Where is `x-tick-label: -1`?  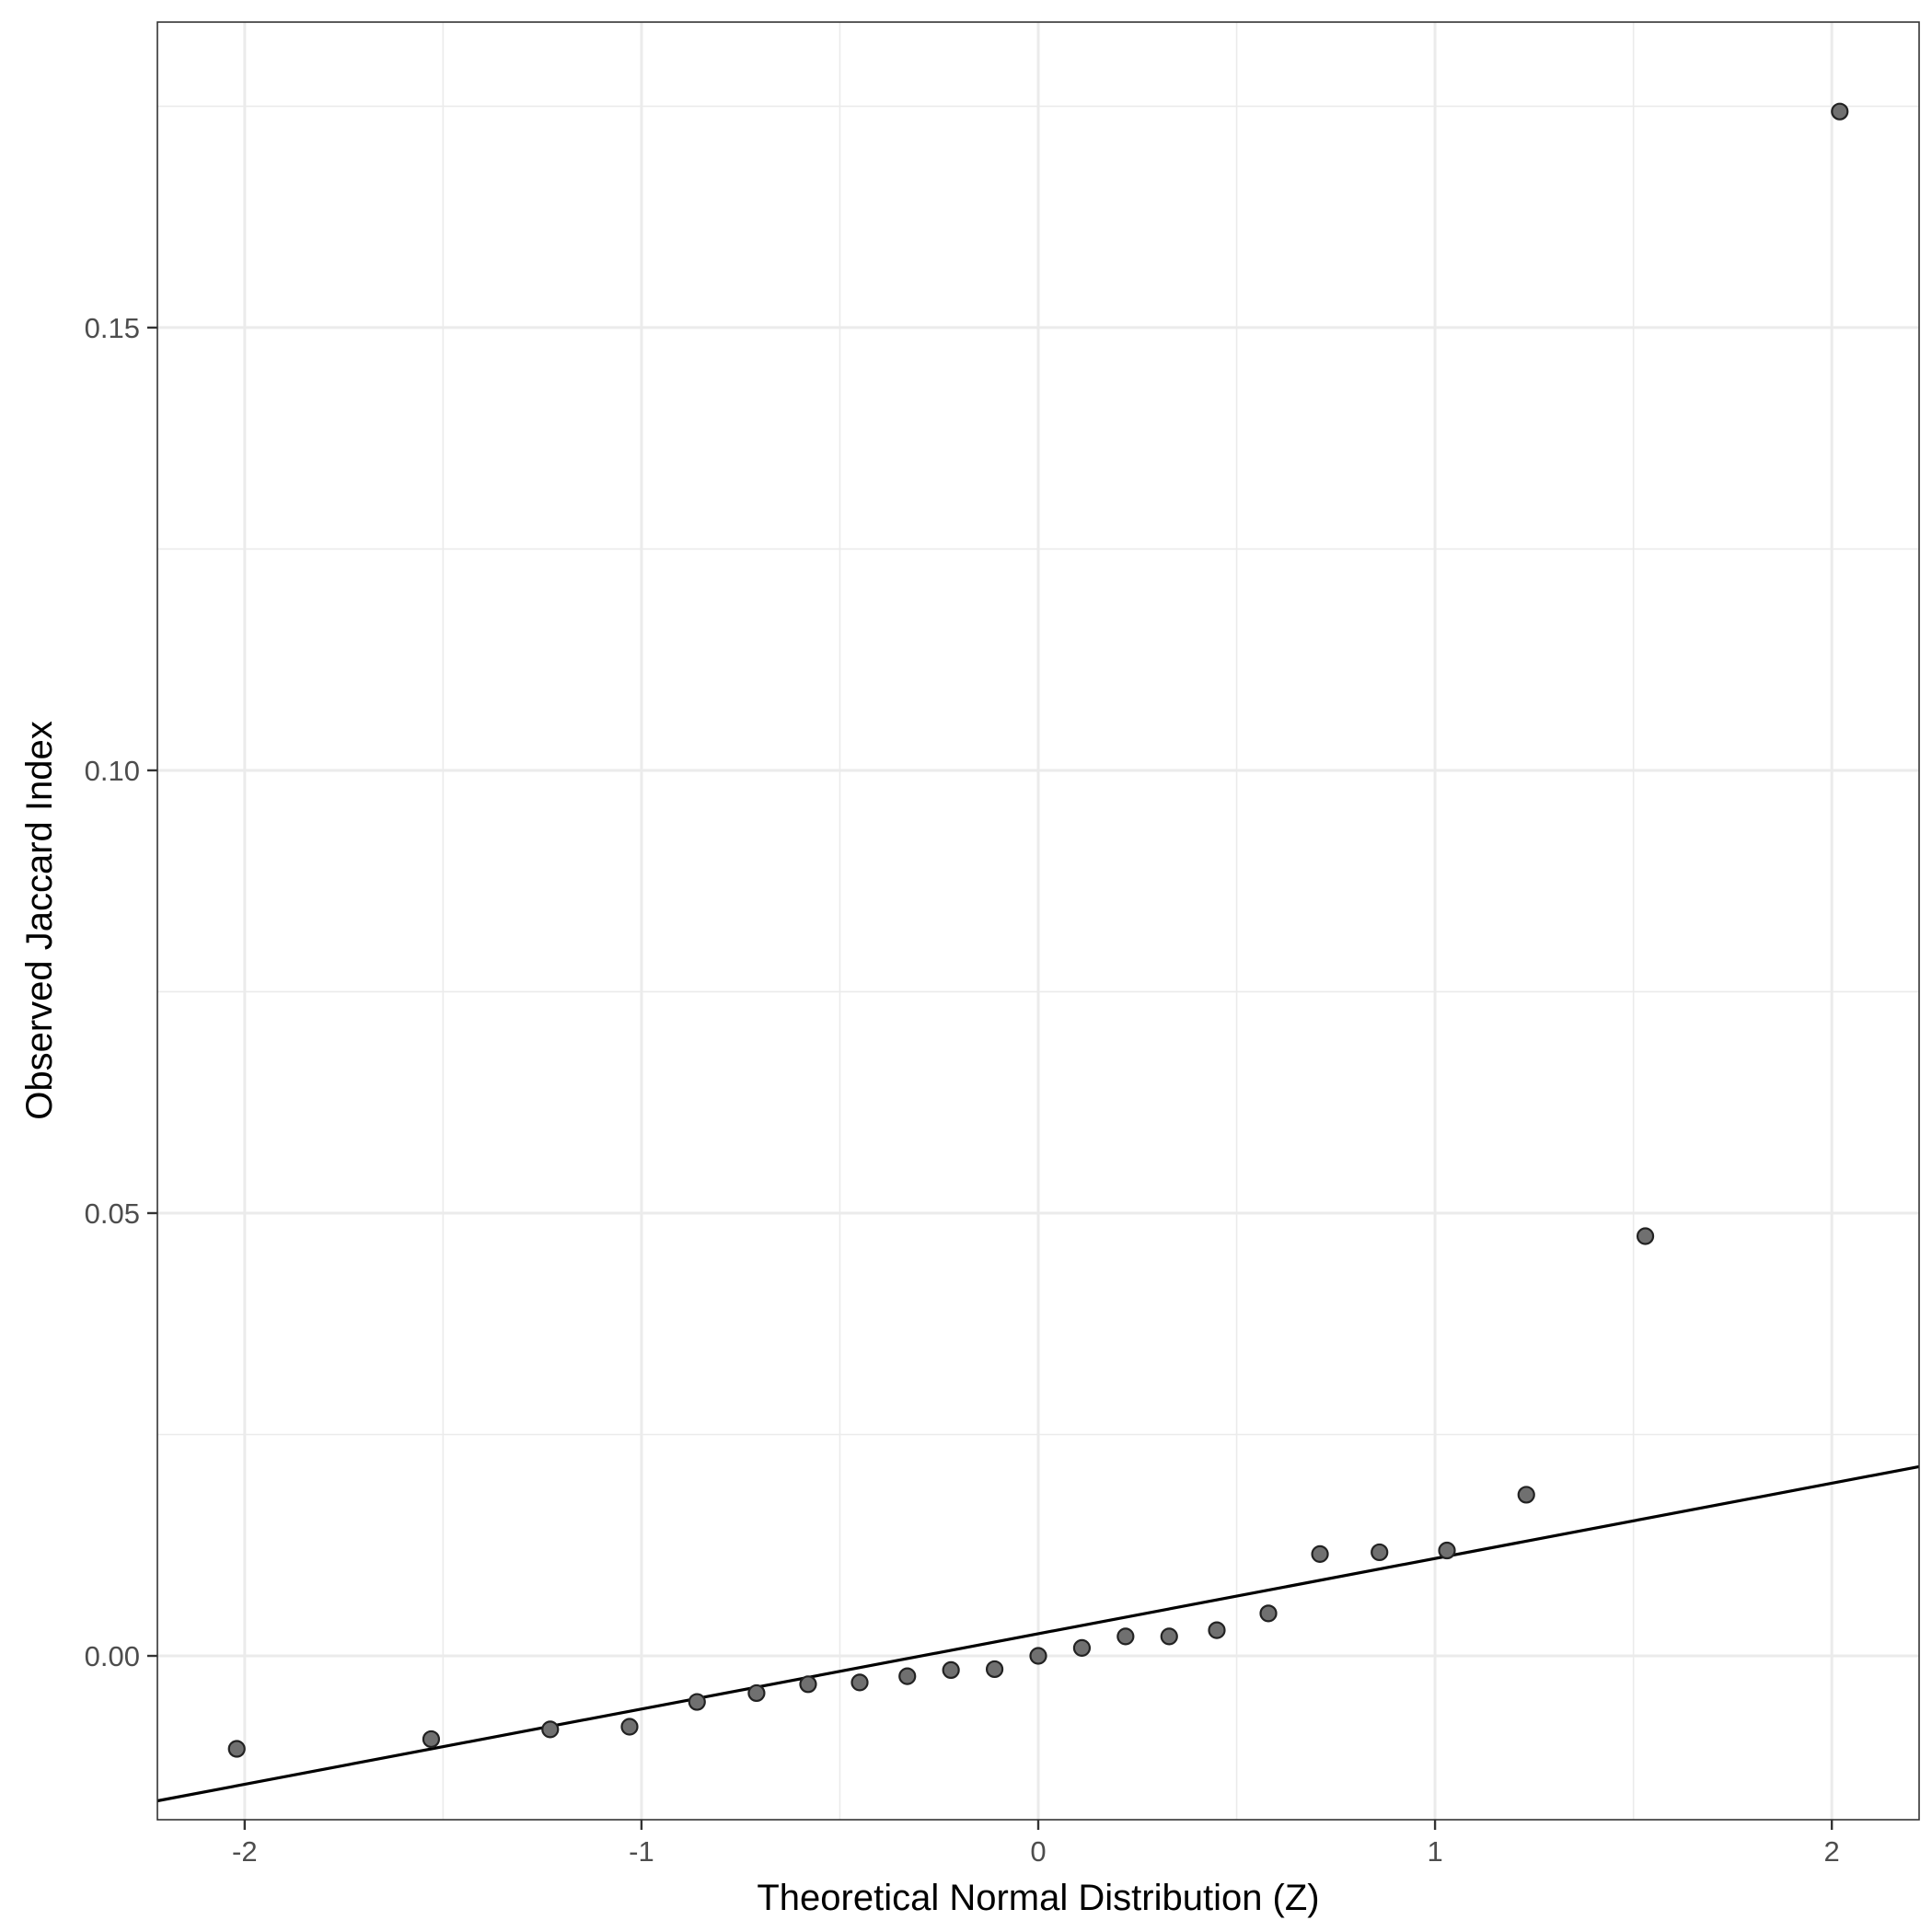 x-tick-label: -1 is located at coordinates (641, 1852).